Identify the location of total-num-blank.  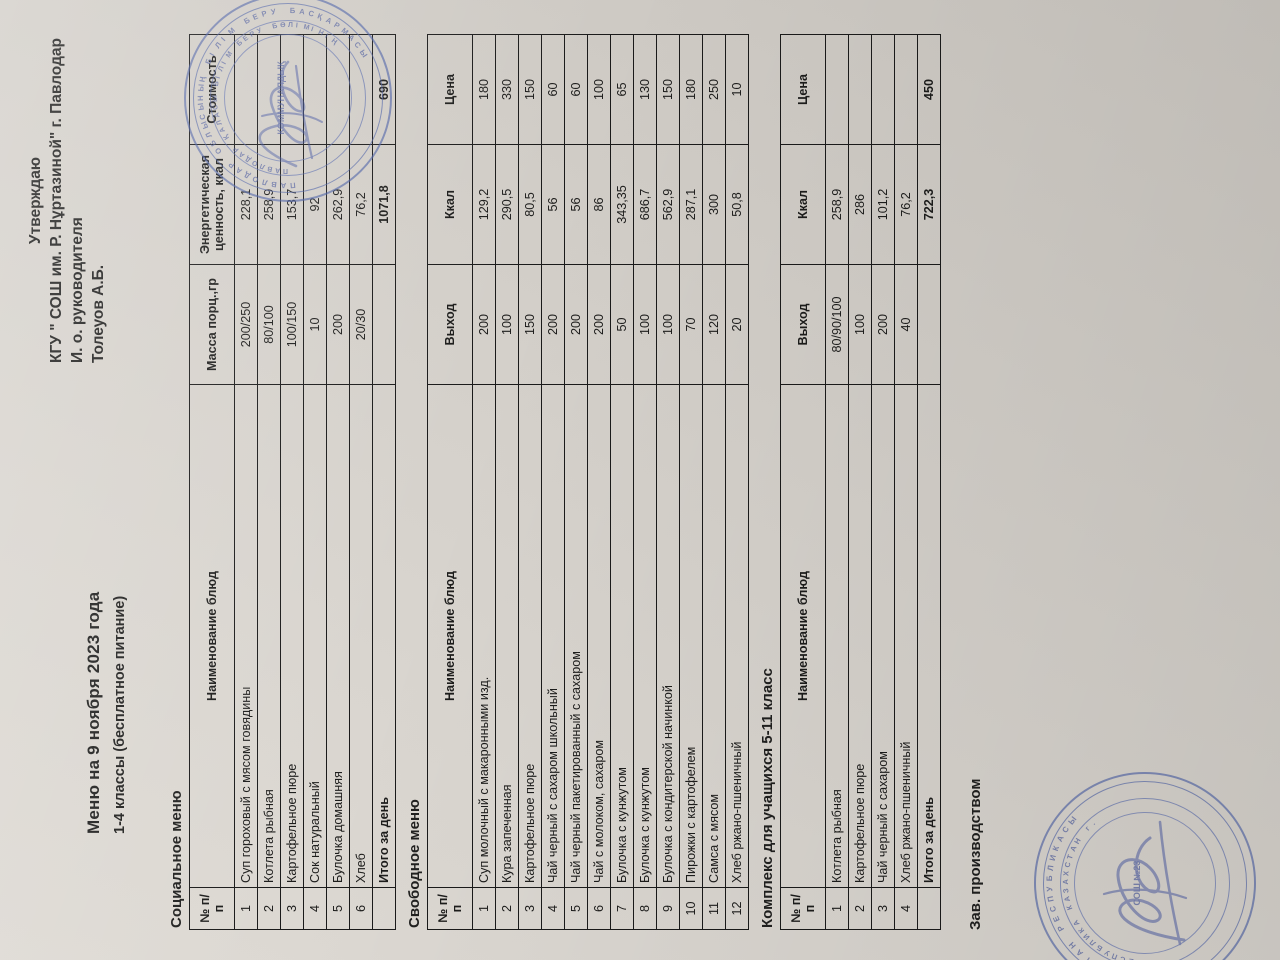
(929, 908).